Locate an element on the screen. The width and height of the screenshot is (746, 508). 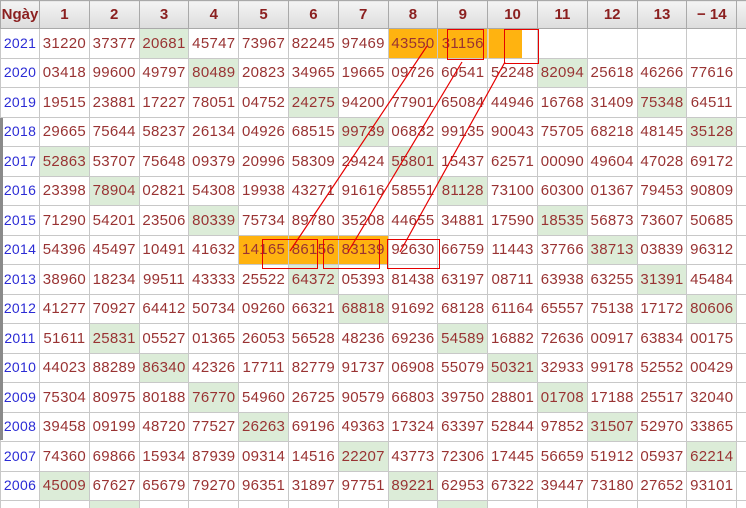
header-col-8: 8 is located at coordinates (413, 14).